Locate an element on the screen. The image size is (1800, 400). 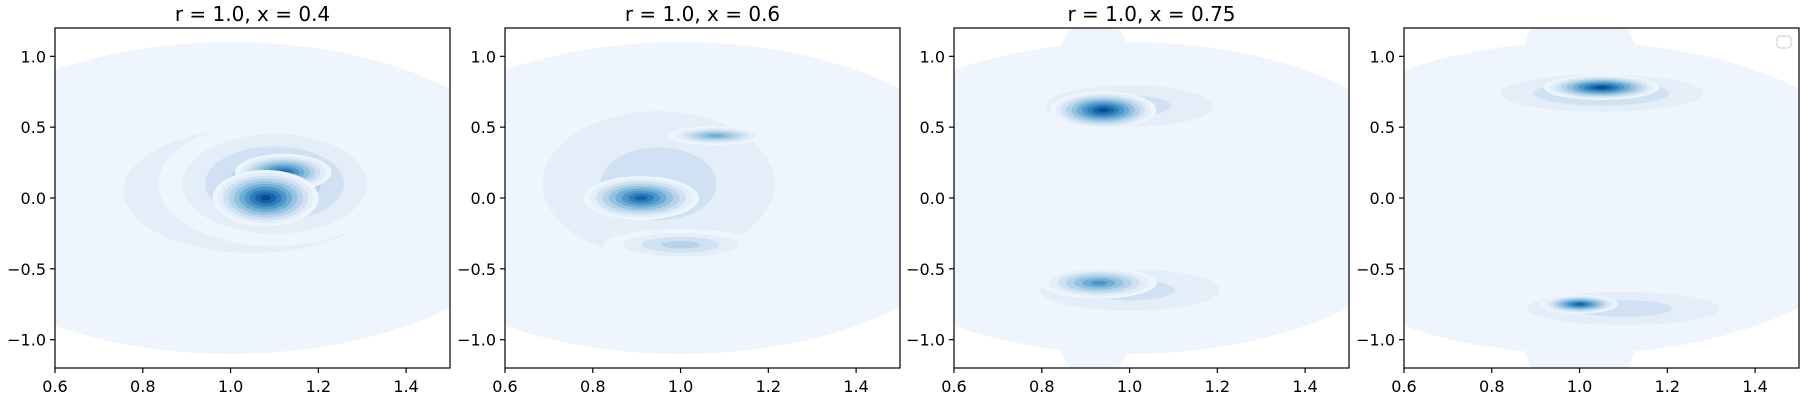
legend-box is located at coordinates (1784, 42).